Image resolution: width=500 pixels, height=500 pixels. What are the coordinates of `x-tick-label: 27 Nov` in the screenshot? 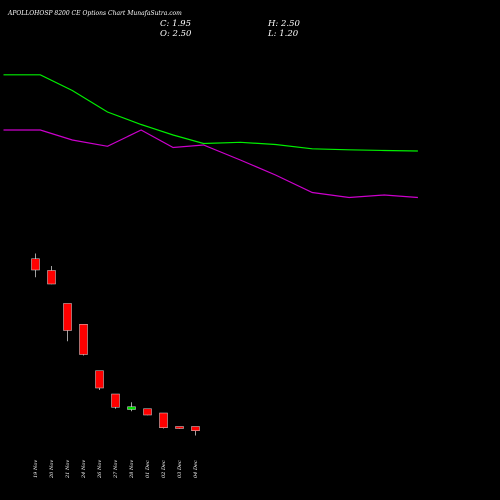 It's located at (116, 469).